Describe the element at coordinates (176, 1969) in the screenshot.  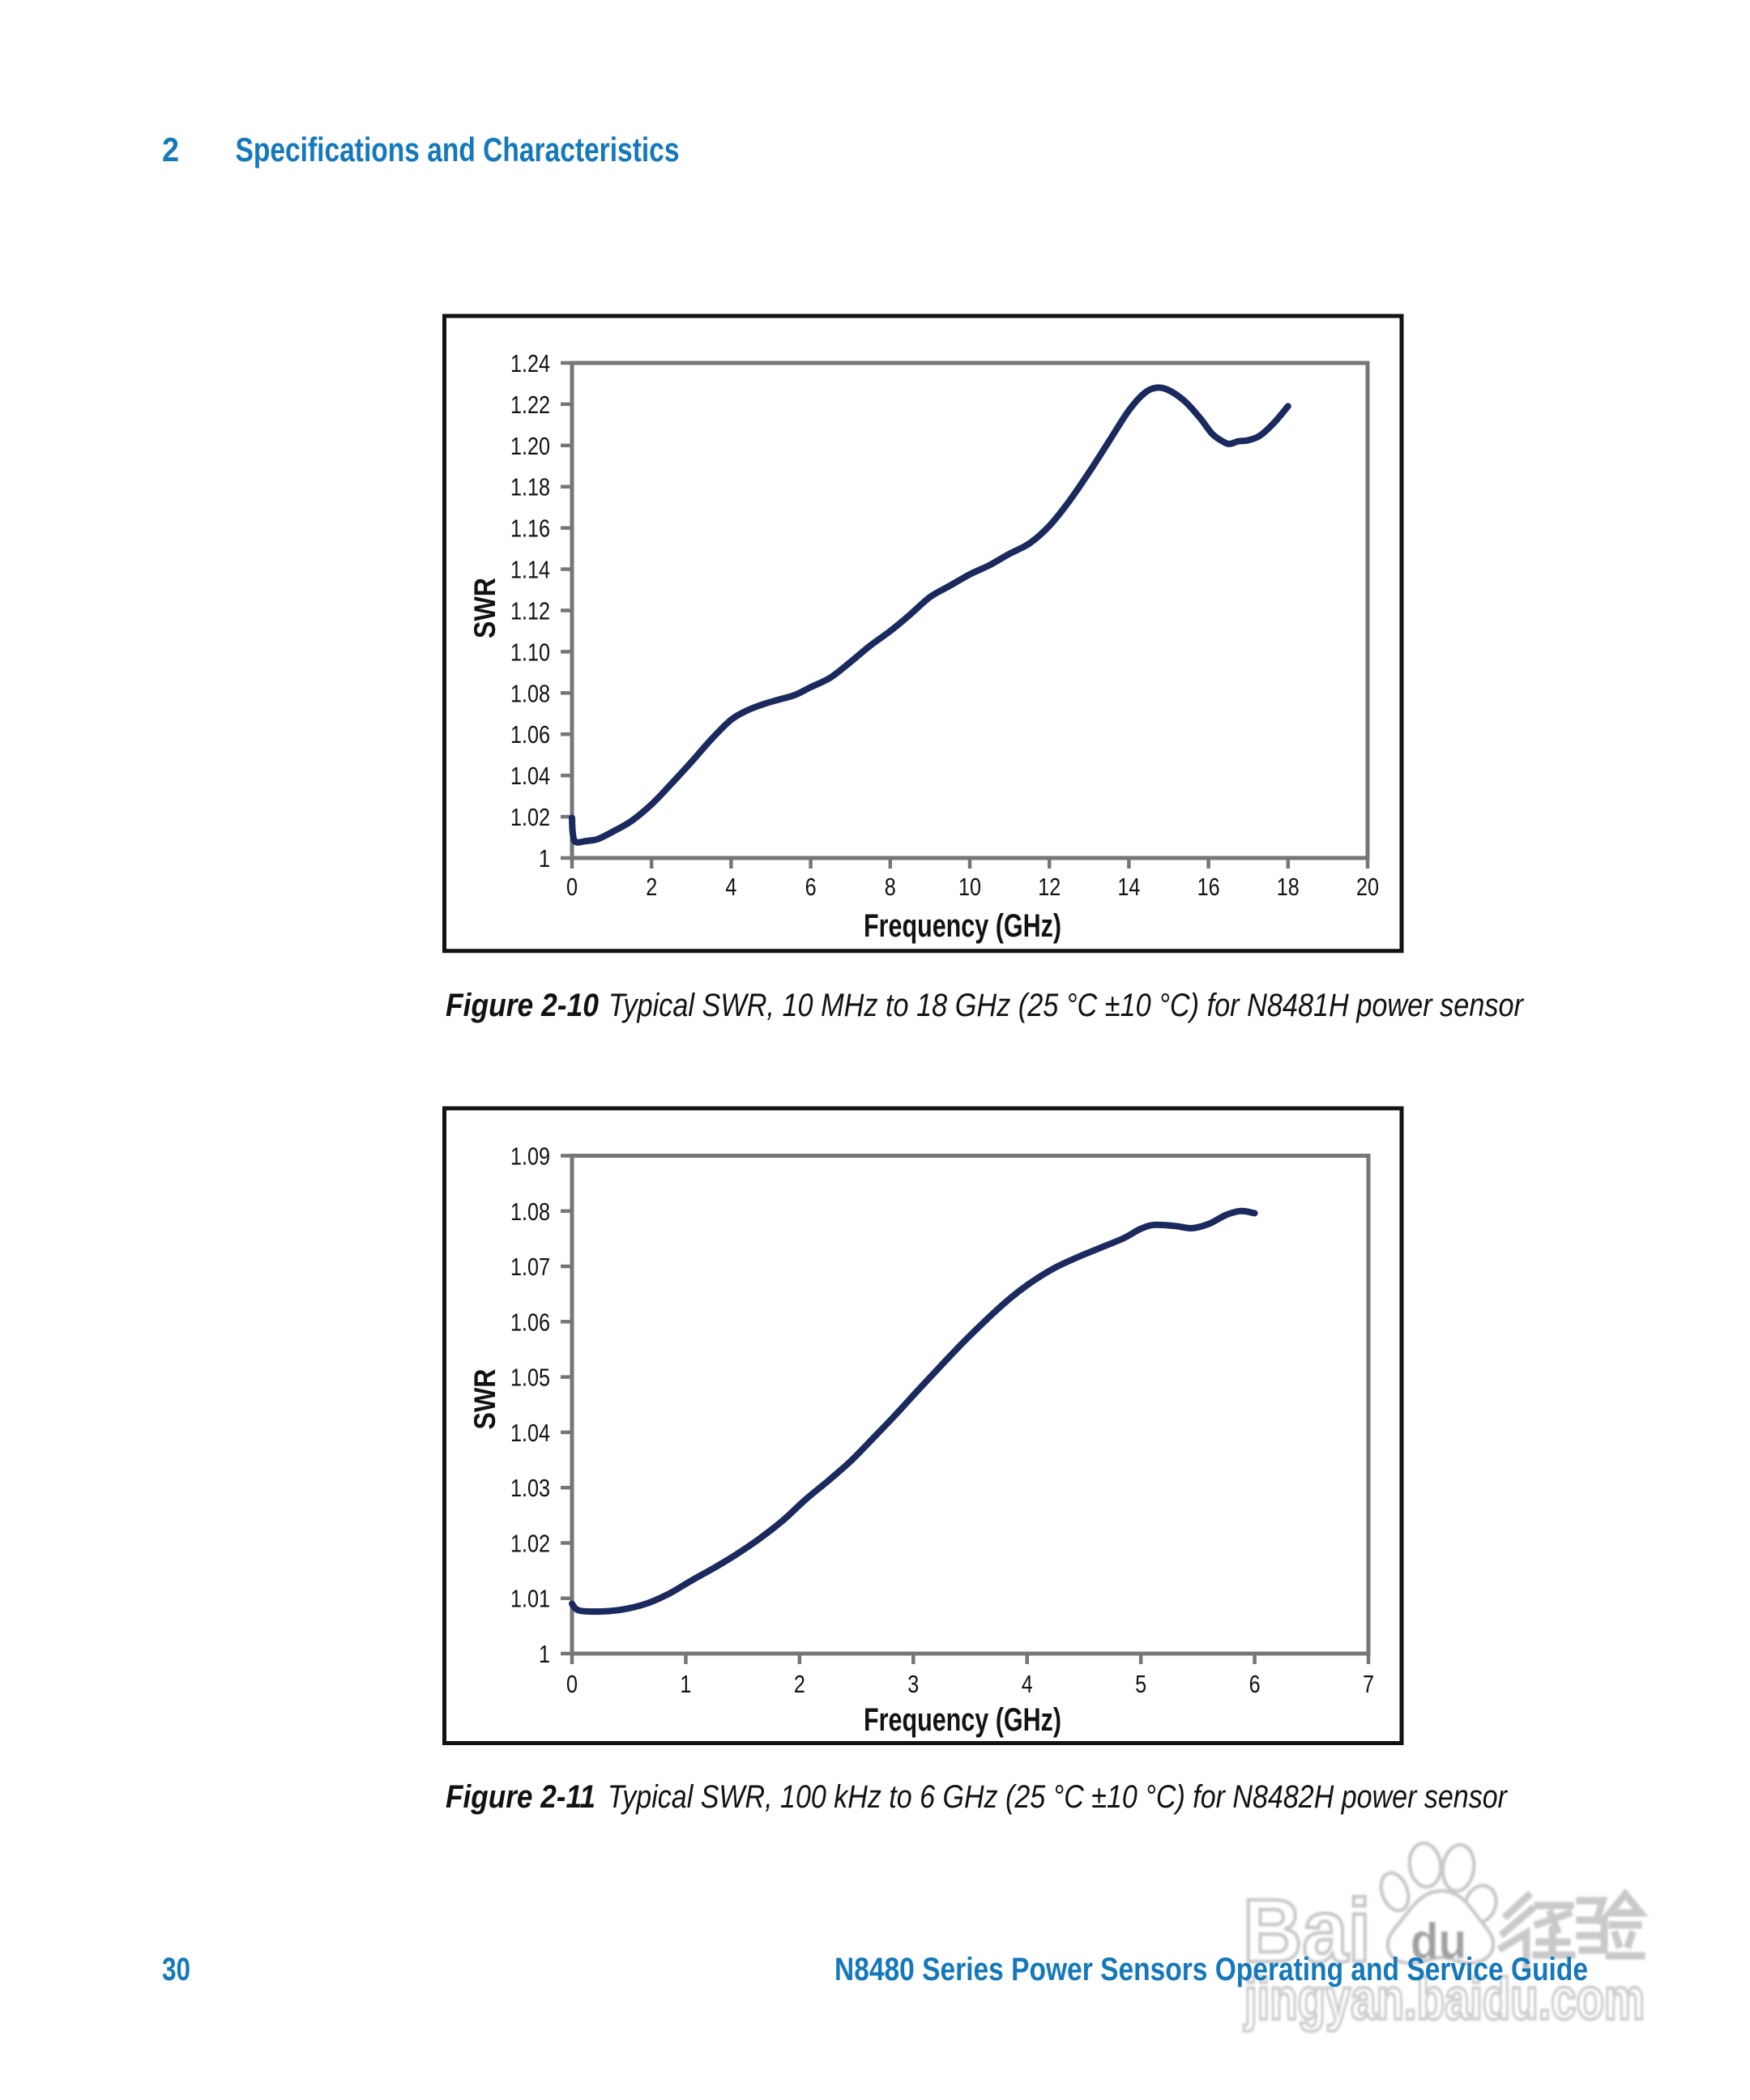
I see `svg-text: 30` at that location.